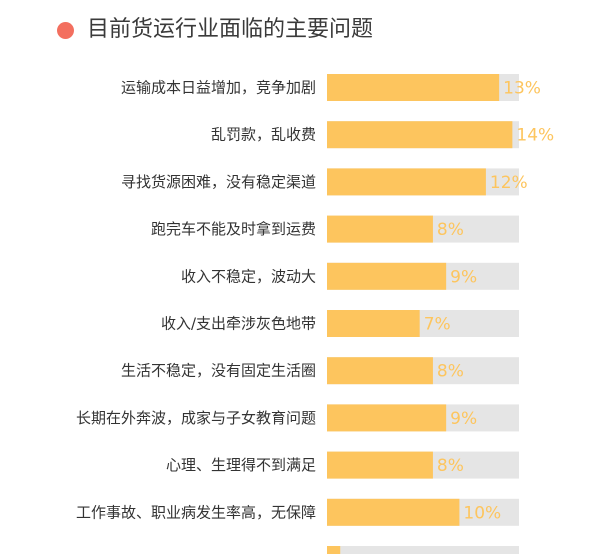 The image size is (600, 554). Describe the element at coordinates (196, 512) in the screenshot. I see `category-label: 工作事故、职业病发生率高，无保障` at that location.